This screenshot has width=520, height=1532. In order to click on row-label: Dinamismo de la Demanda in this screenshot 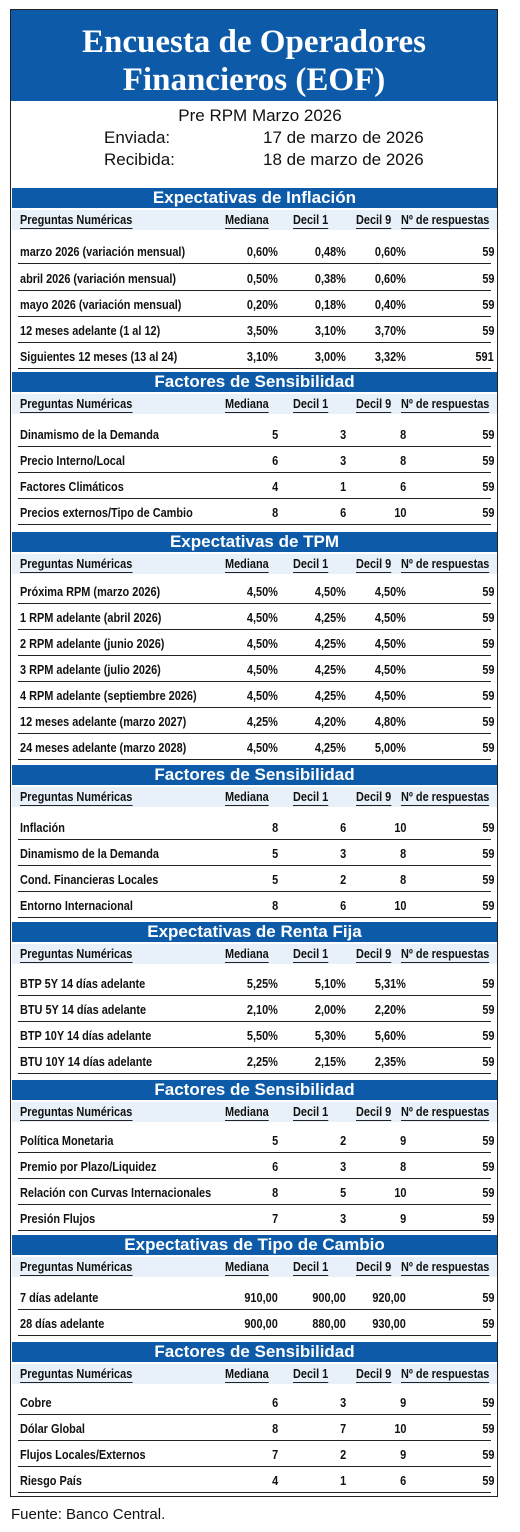, I will do `click(122, 853)`.